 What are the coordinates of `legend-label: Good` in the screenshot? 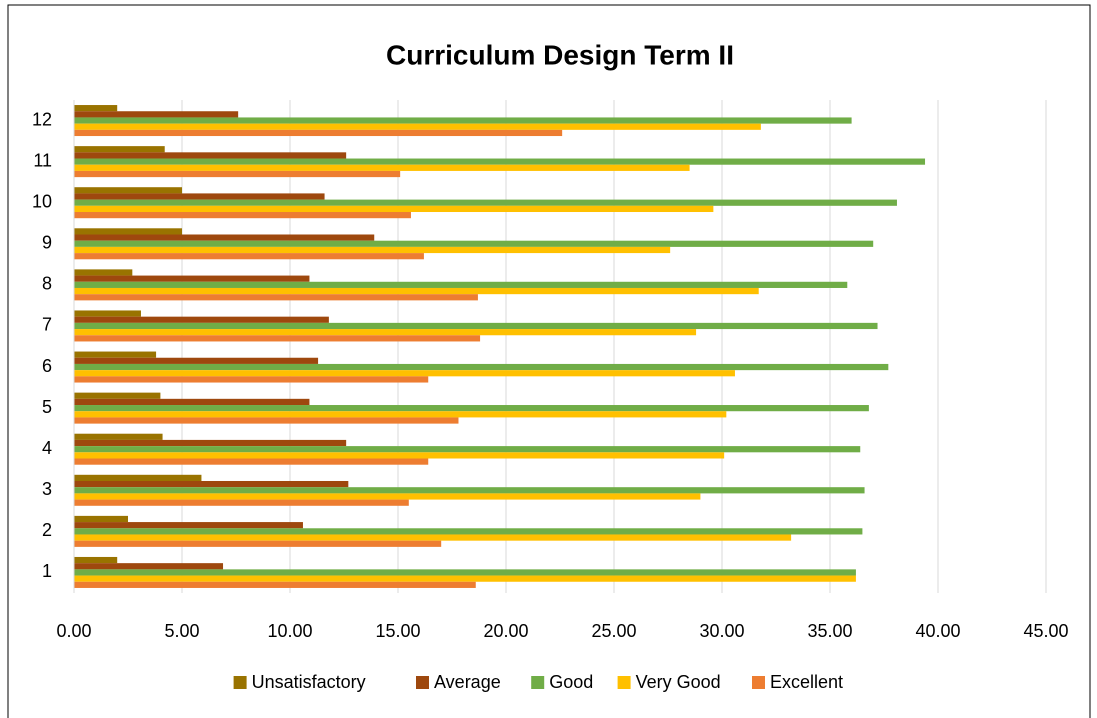 It's located at (571, 682).